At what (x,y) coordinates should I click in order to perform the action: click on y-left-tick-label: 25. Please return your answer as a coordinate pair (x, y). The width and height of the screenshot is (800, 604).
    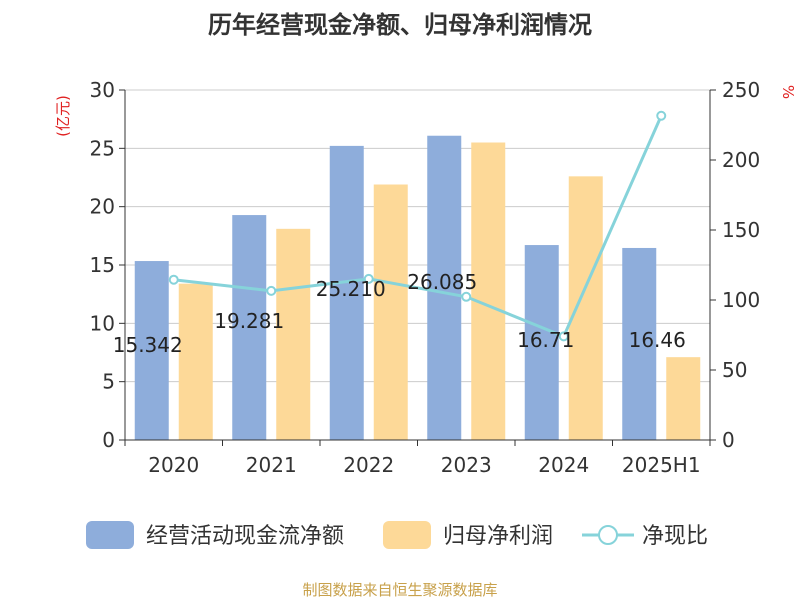
    Looking at the image, I should click on (102, 148).